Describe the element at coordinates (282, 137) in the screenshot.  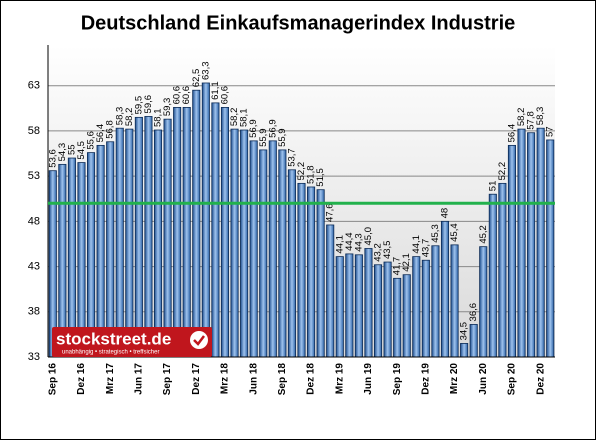
I see `value-label: 55,9` at that location.